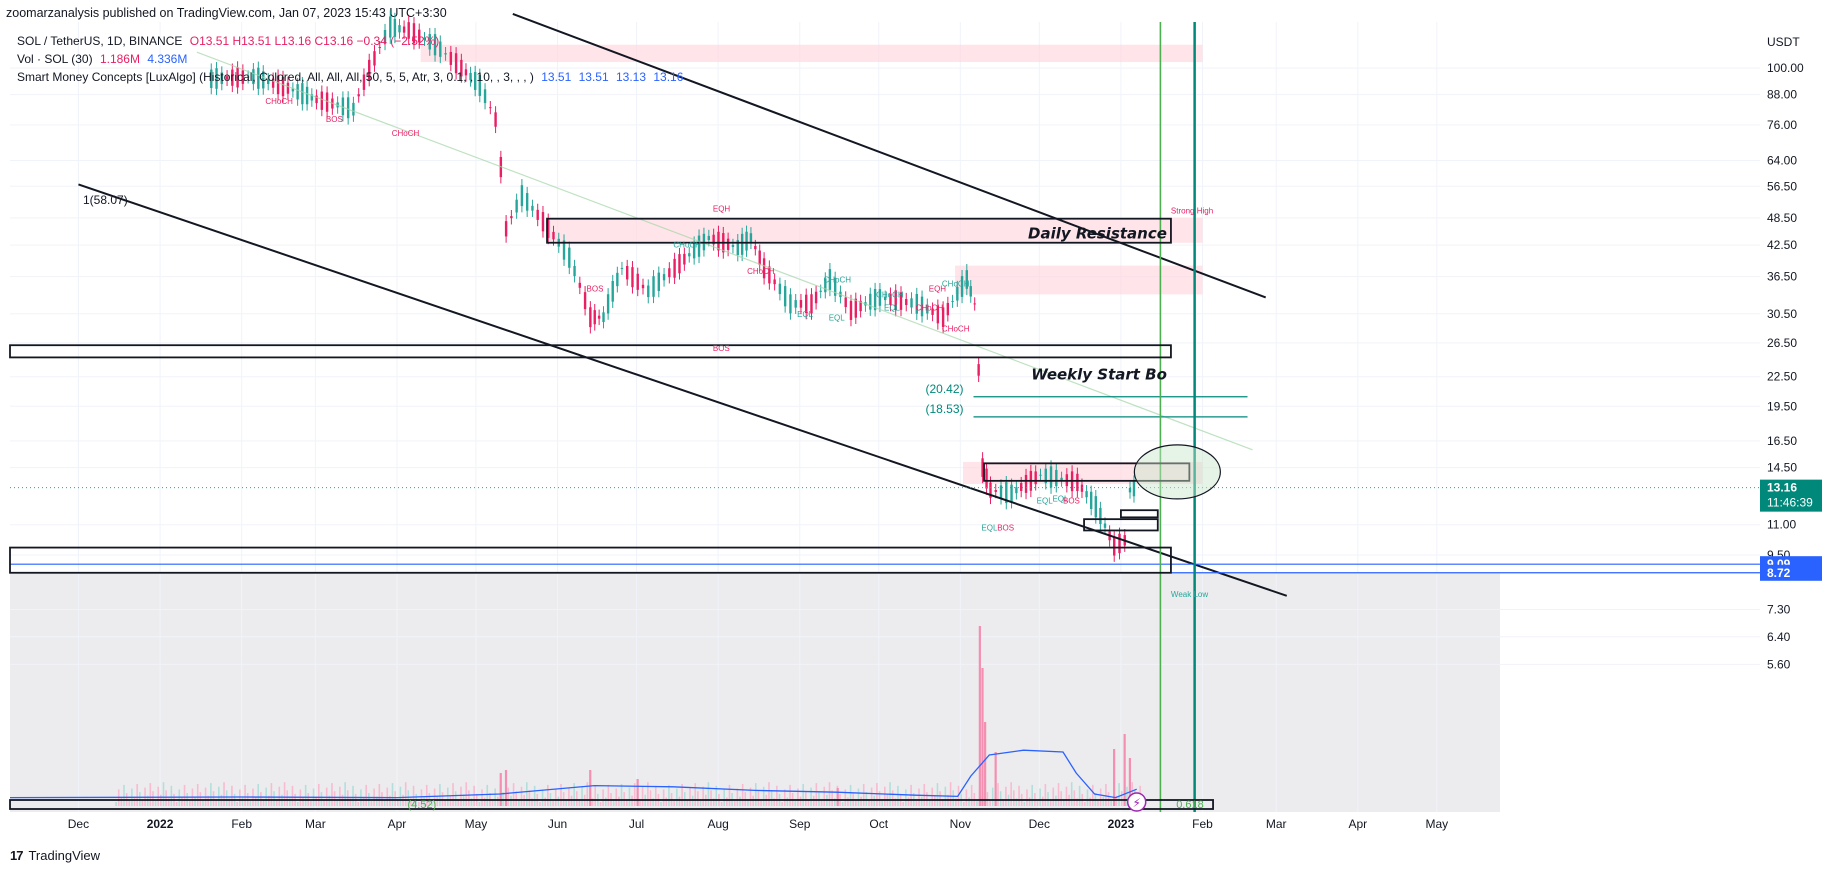 This screenshot has width=1834, height=875. I want to click on footer-brand: 17 TradingView, so click(55, 855).